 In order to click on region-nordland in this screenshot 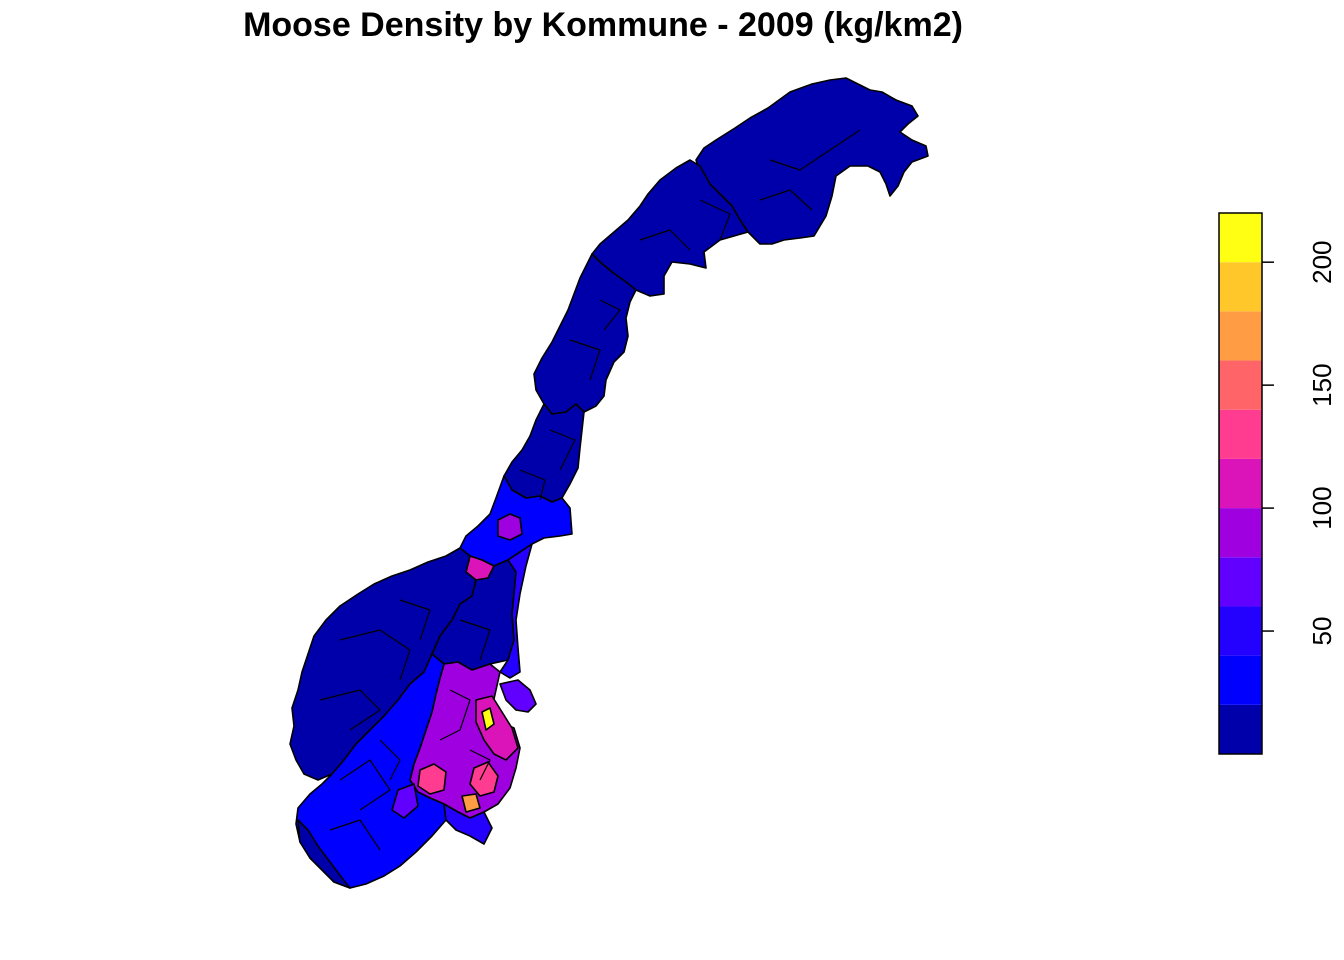, I will do `click(585, 334)`.